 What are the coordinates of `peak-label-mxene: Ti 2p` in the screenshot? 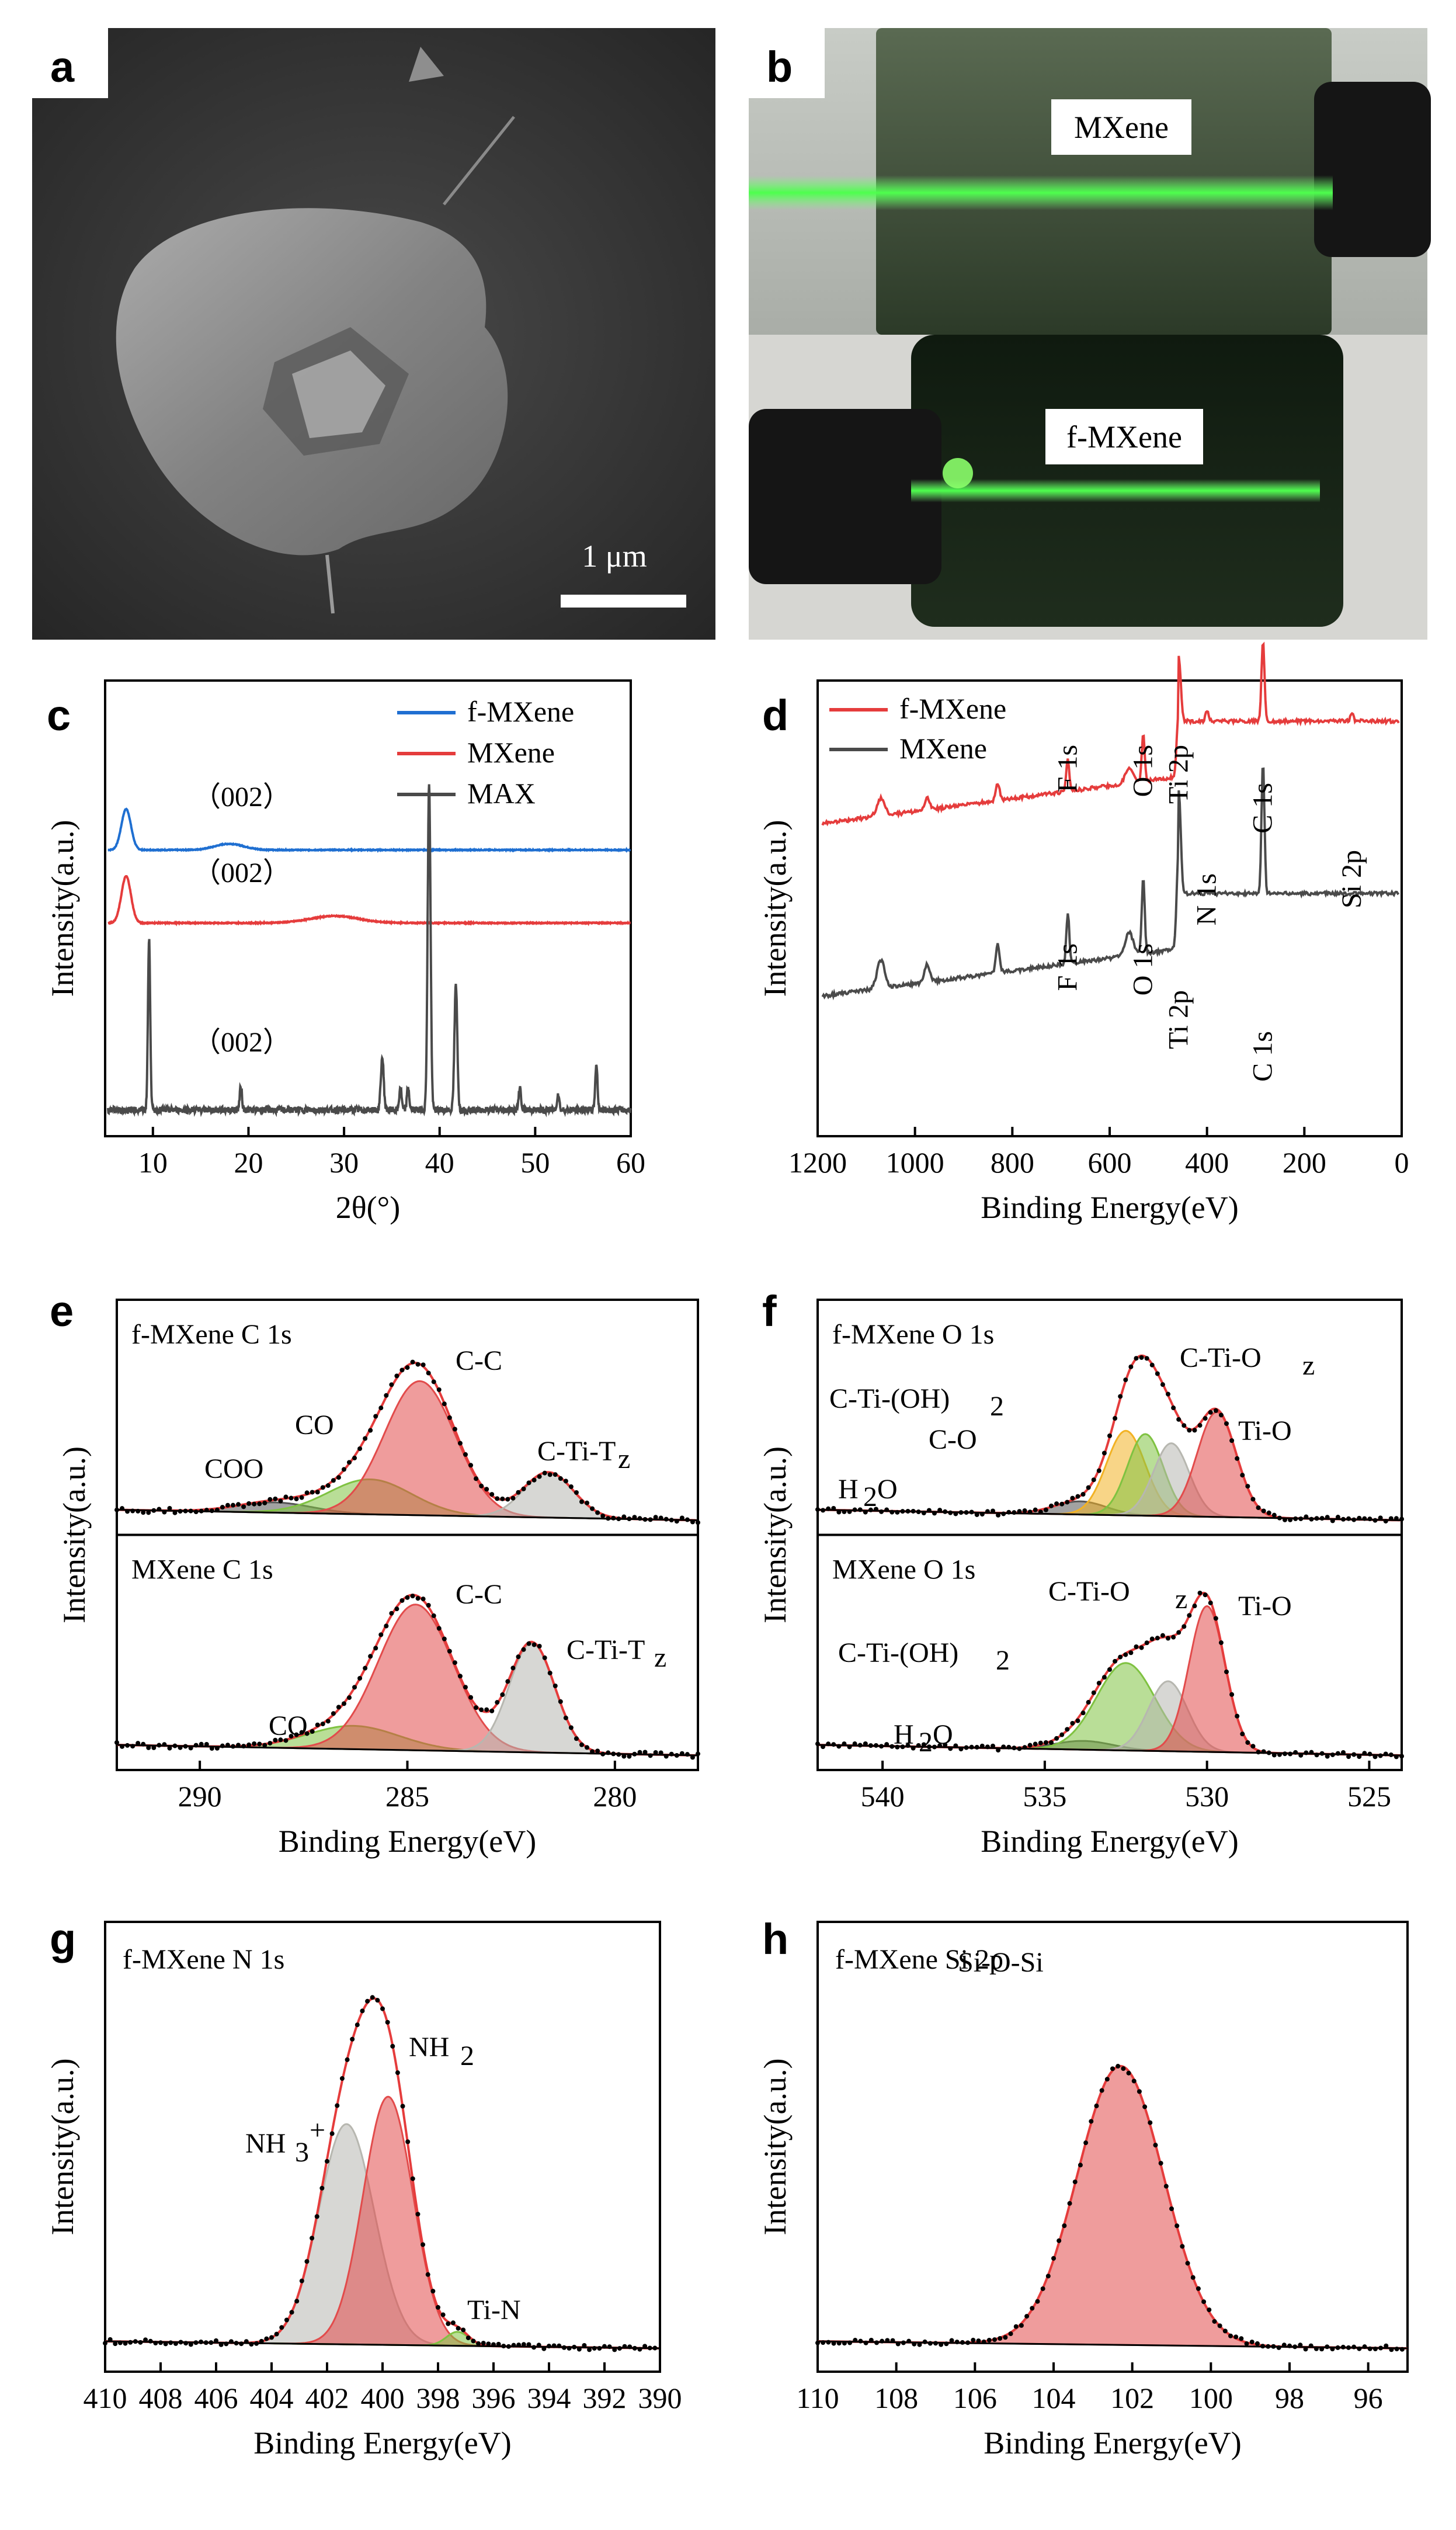 It's located at (1178, 1020).